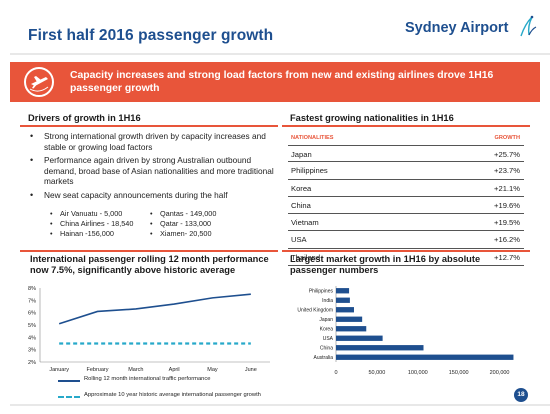 Image resolution: width=550 pixels, height=414 pixels. Describe the element at coordinates (406, 171) in the screenshot. I see `table-row: Philippines +23.7%` at that location.